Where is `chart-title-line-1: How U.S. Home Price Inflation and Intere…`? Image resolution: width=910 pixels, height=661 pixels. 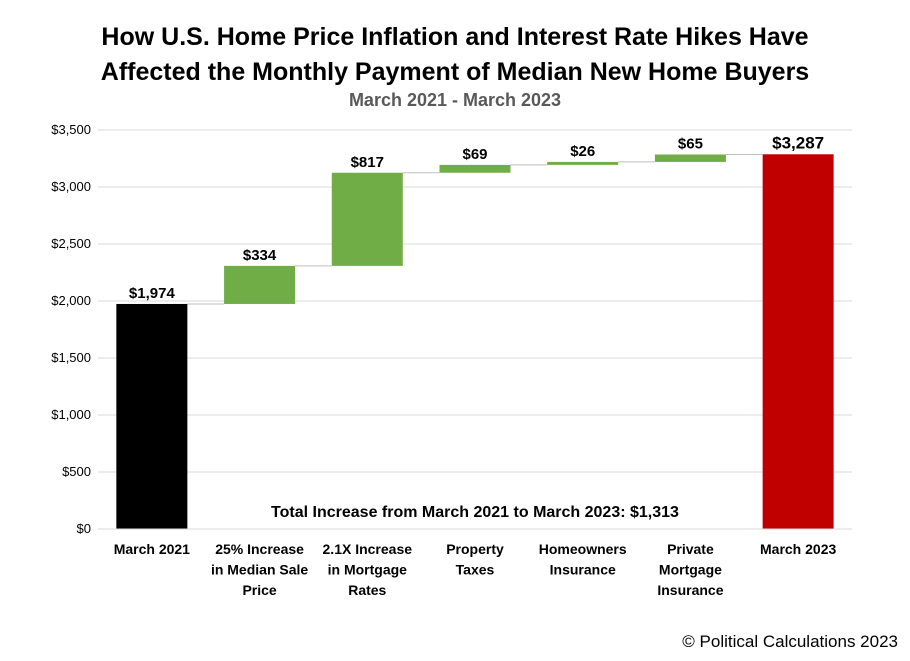 chart-title-line-1: How U.S. Home Price Inflation and Intere… is located at coordinates (455, 37).